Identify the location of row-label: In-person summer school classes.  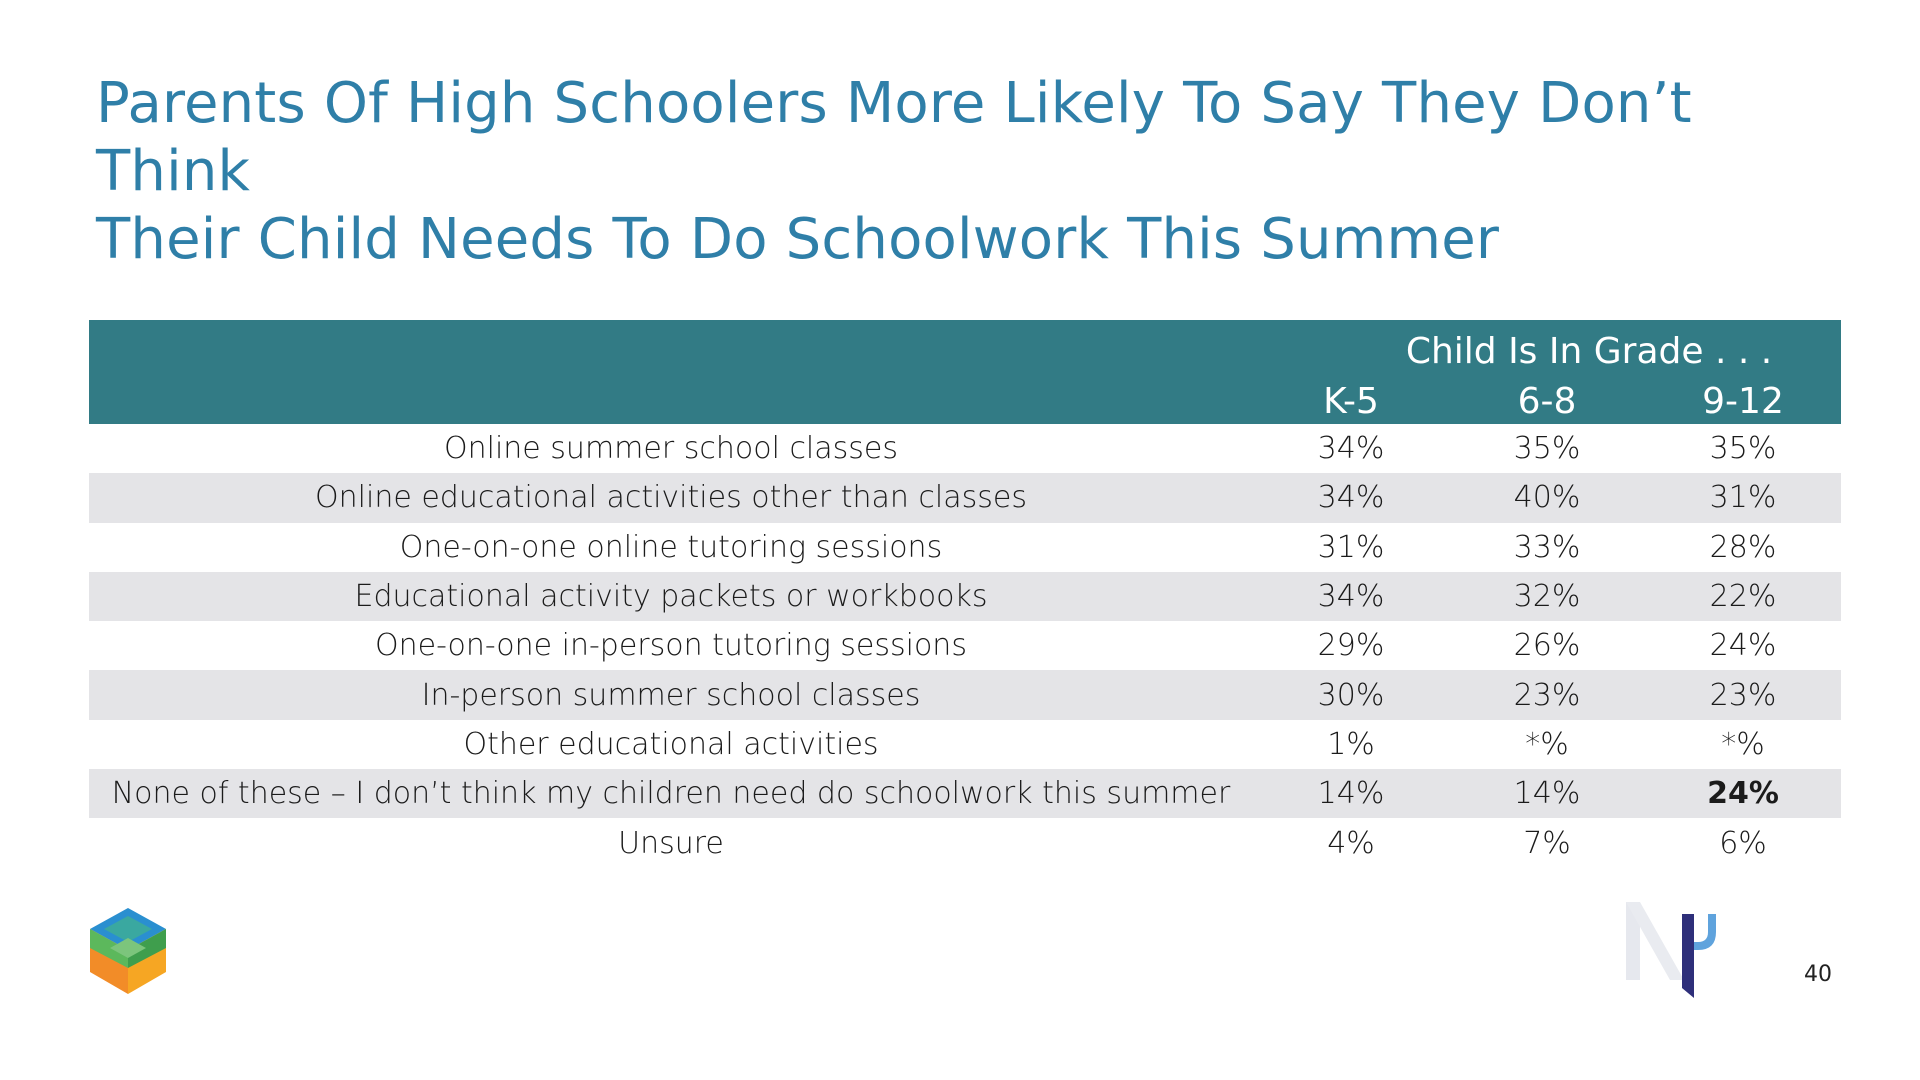
(671, 695).